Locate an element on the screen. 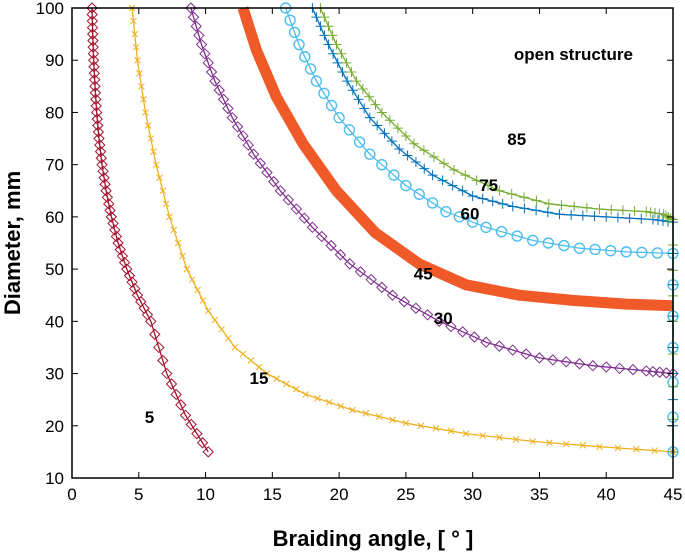  x-tick-label-3: 15 is located at coordinates (272, 494).